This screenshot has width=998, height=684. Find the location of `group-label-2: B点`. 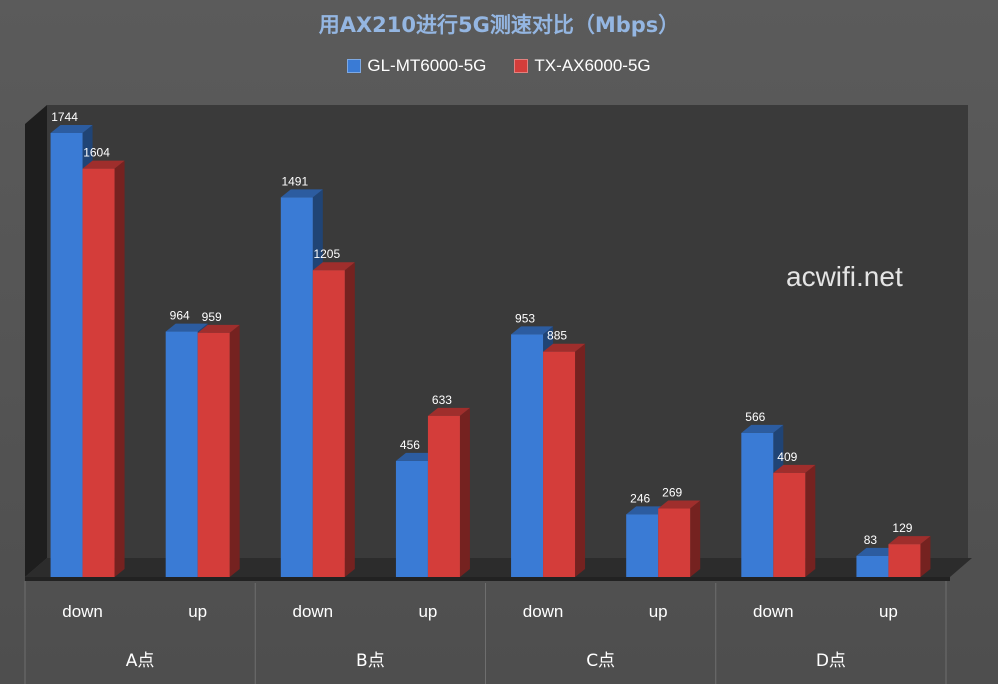

group-label-2: B点 is located at coordinates (370, 661).